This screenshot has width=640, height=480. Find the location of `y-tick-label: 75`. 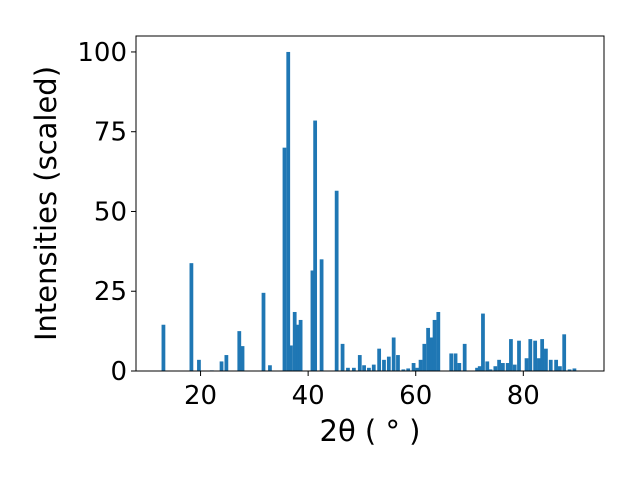

y-tick-label: 75 is located at coordinates (110, 133).